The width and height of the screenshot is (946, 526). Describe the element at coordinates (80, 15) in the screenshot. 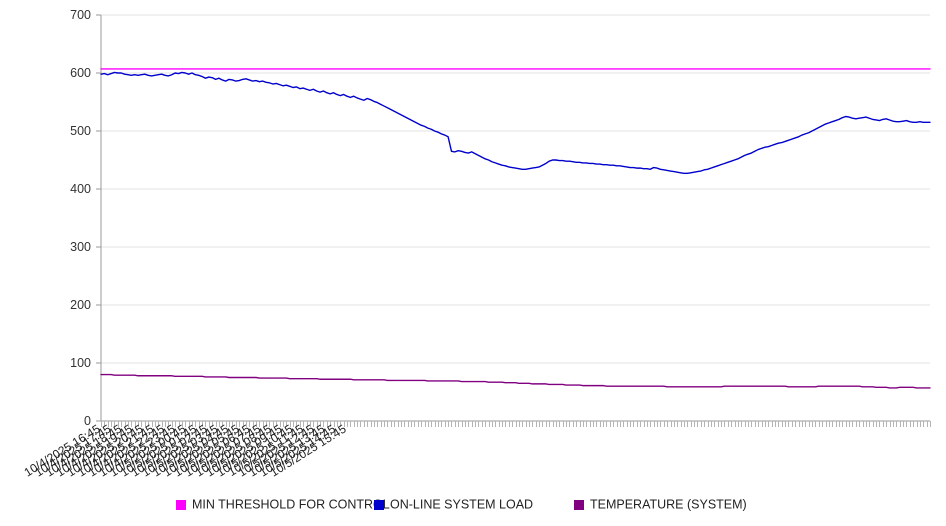

I see `y-tick-label: 700` at that location.